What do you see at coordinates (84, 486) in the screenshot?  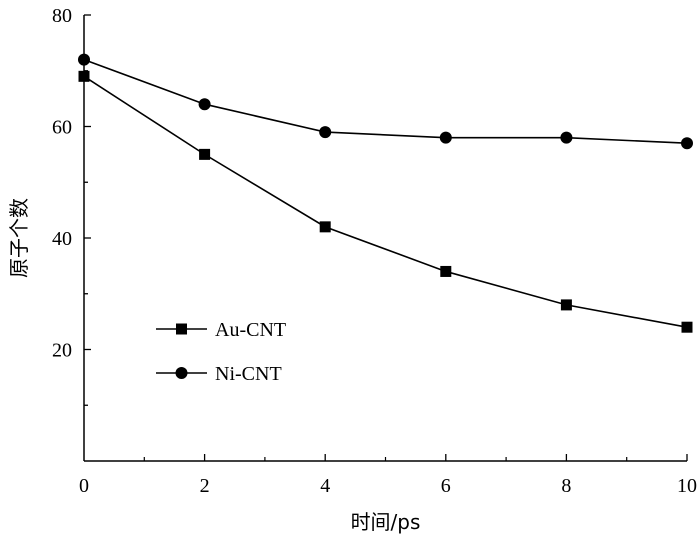 I see `x-tick-label: 0` at bounding box center [84, 486].